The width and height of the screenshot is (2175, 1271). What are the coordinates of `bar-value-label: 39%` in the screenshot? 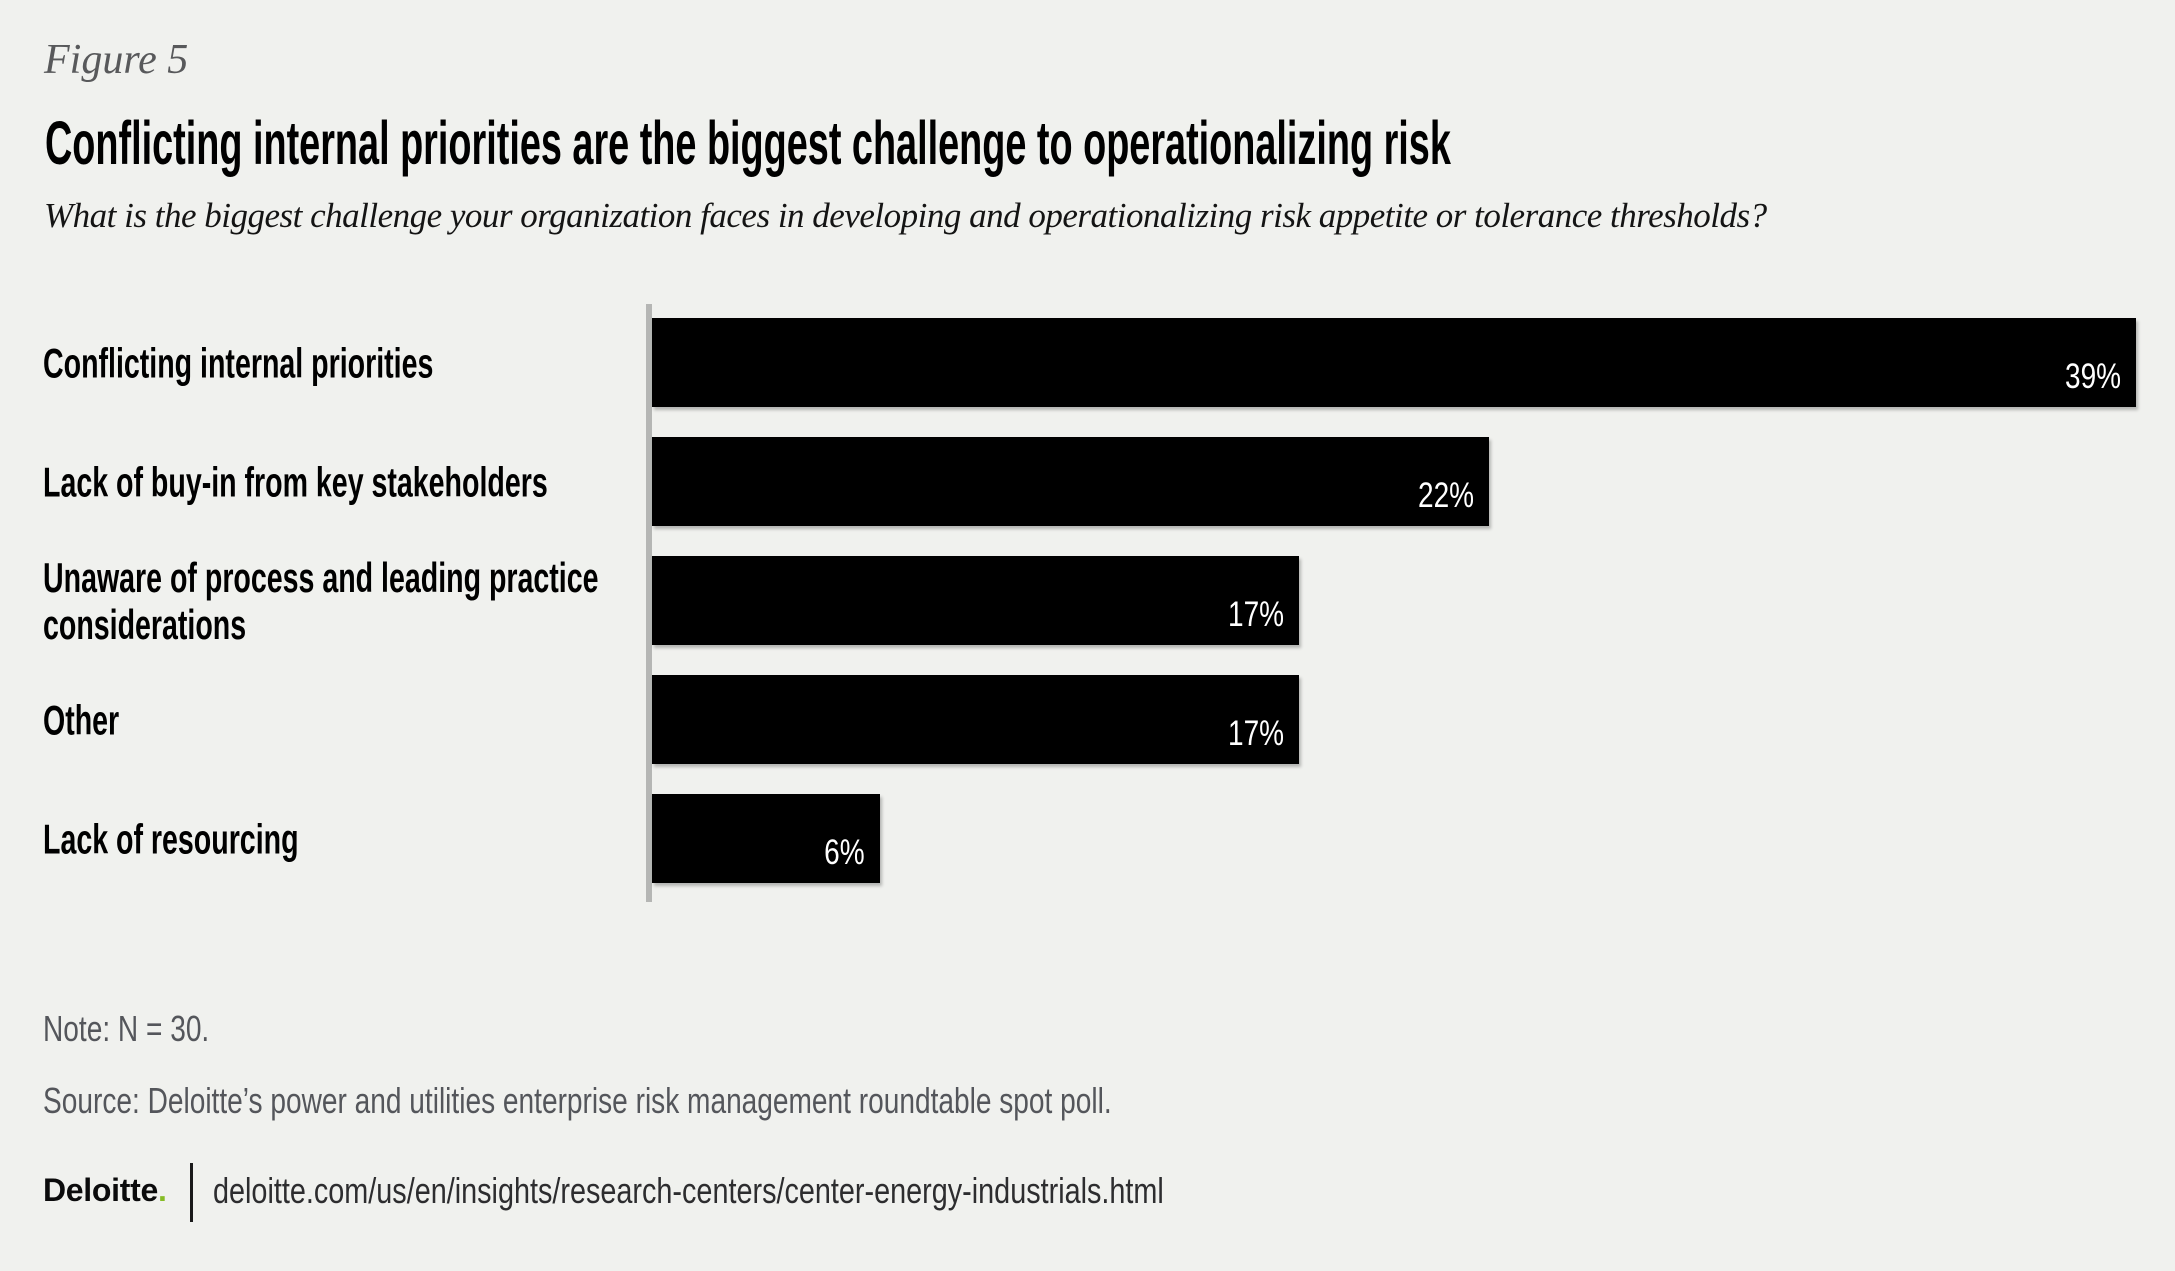 It's located at (2092, 376).